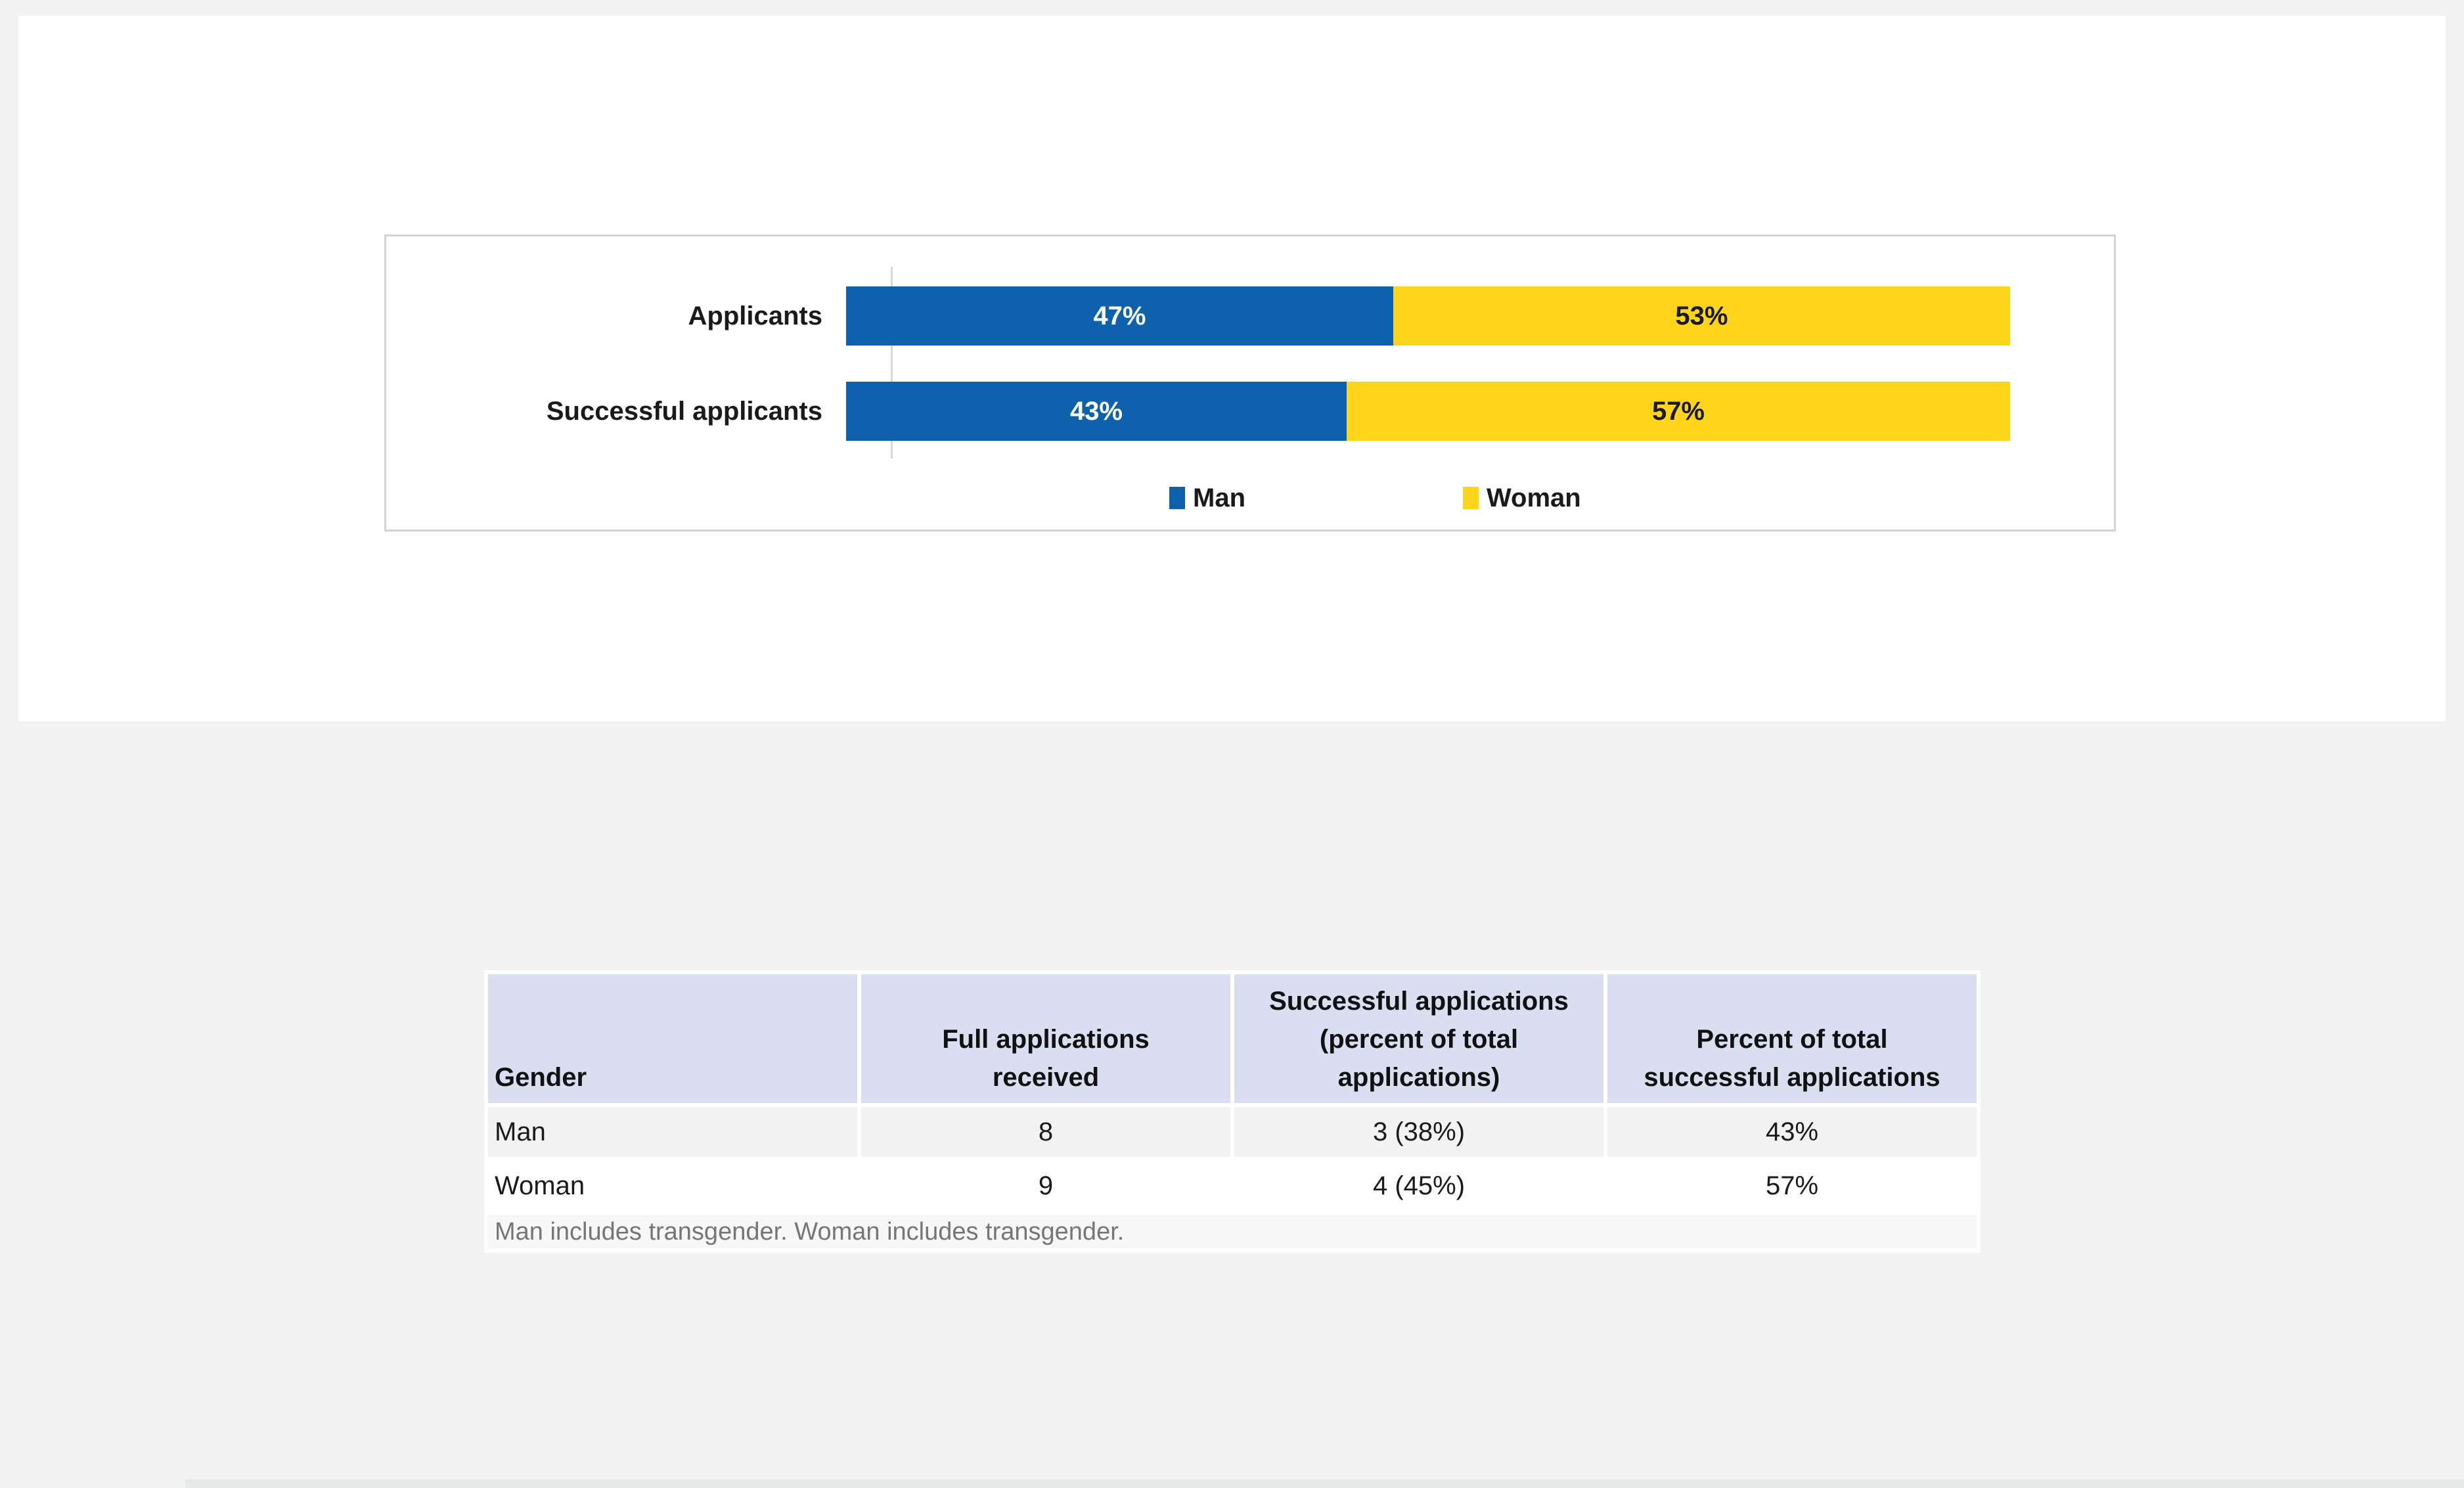  I want to click on window-bottom-edge, so click(1324, 1483).